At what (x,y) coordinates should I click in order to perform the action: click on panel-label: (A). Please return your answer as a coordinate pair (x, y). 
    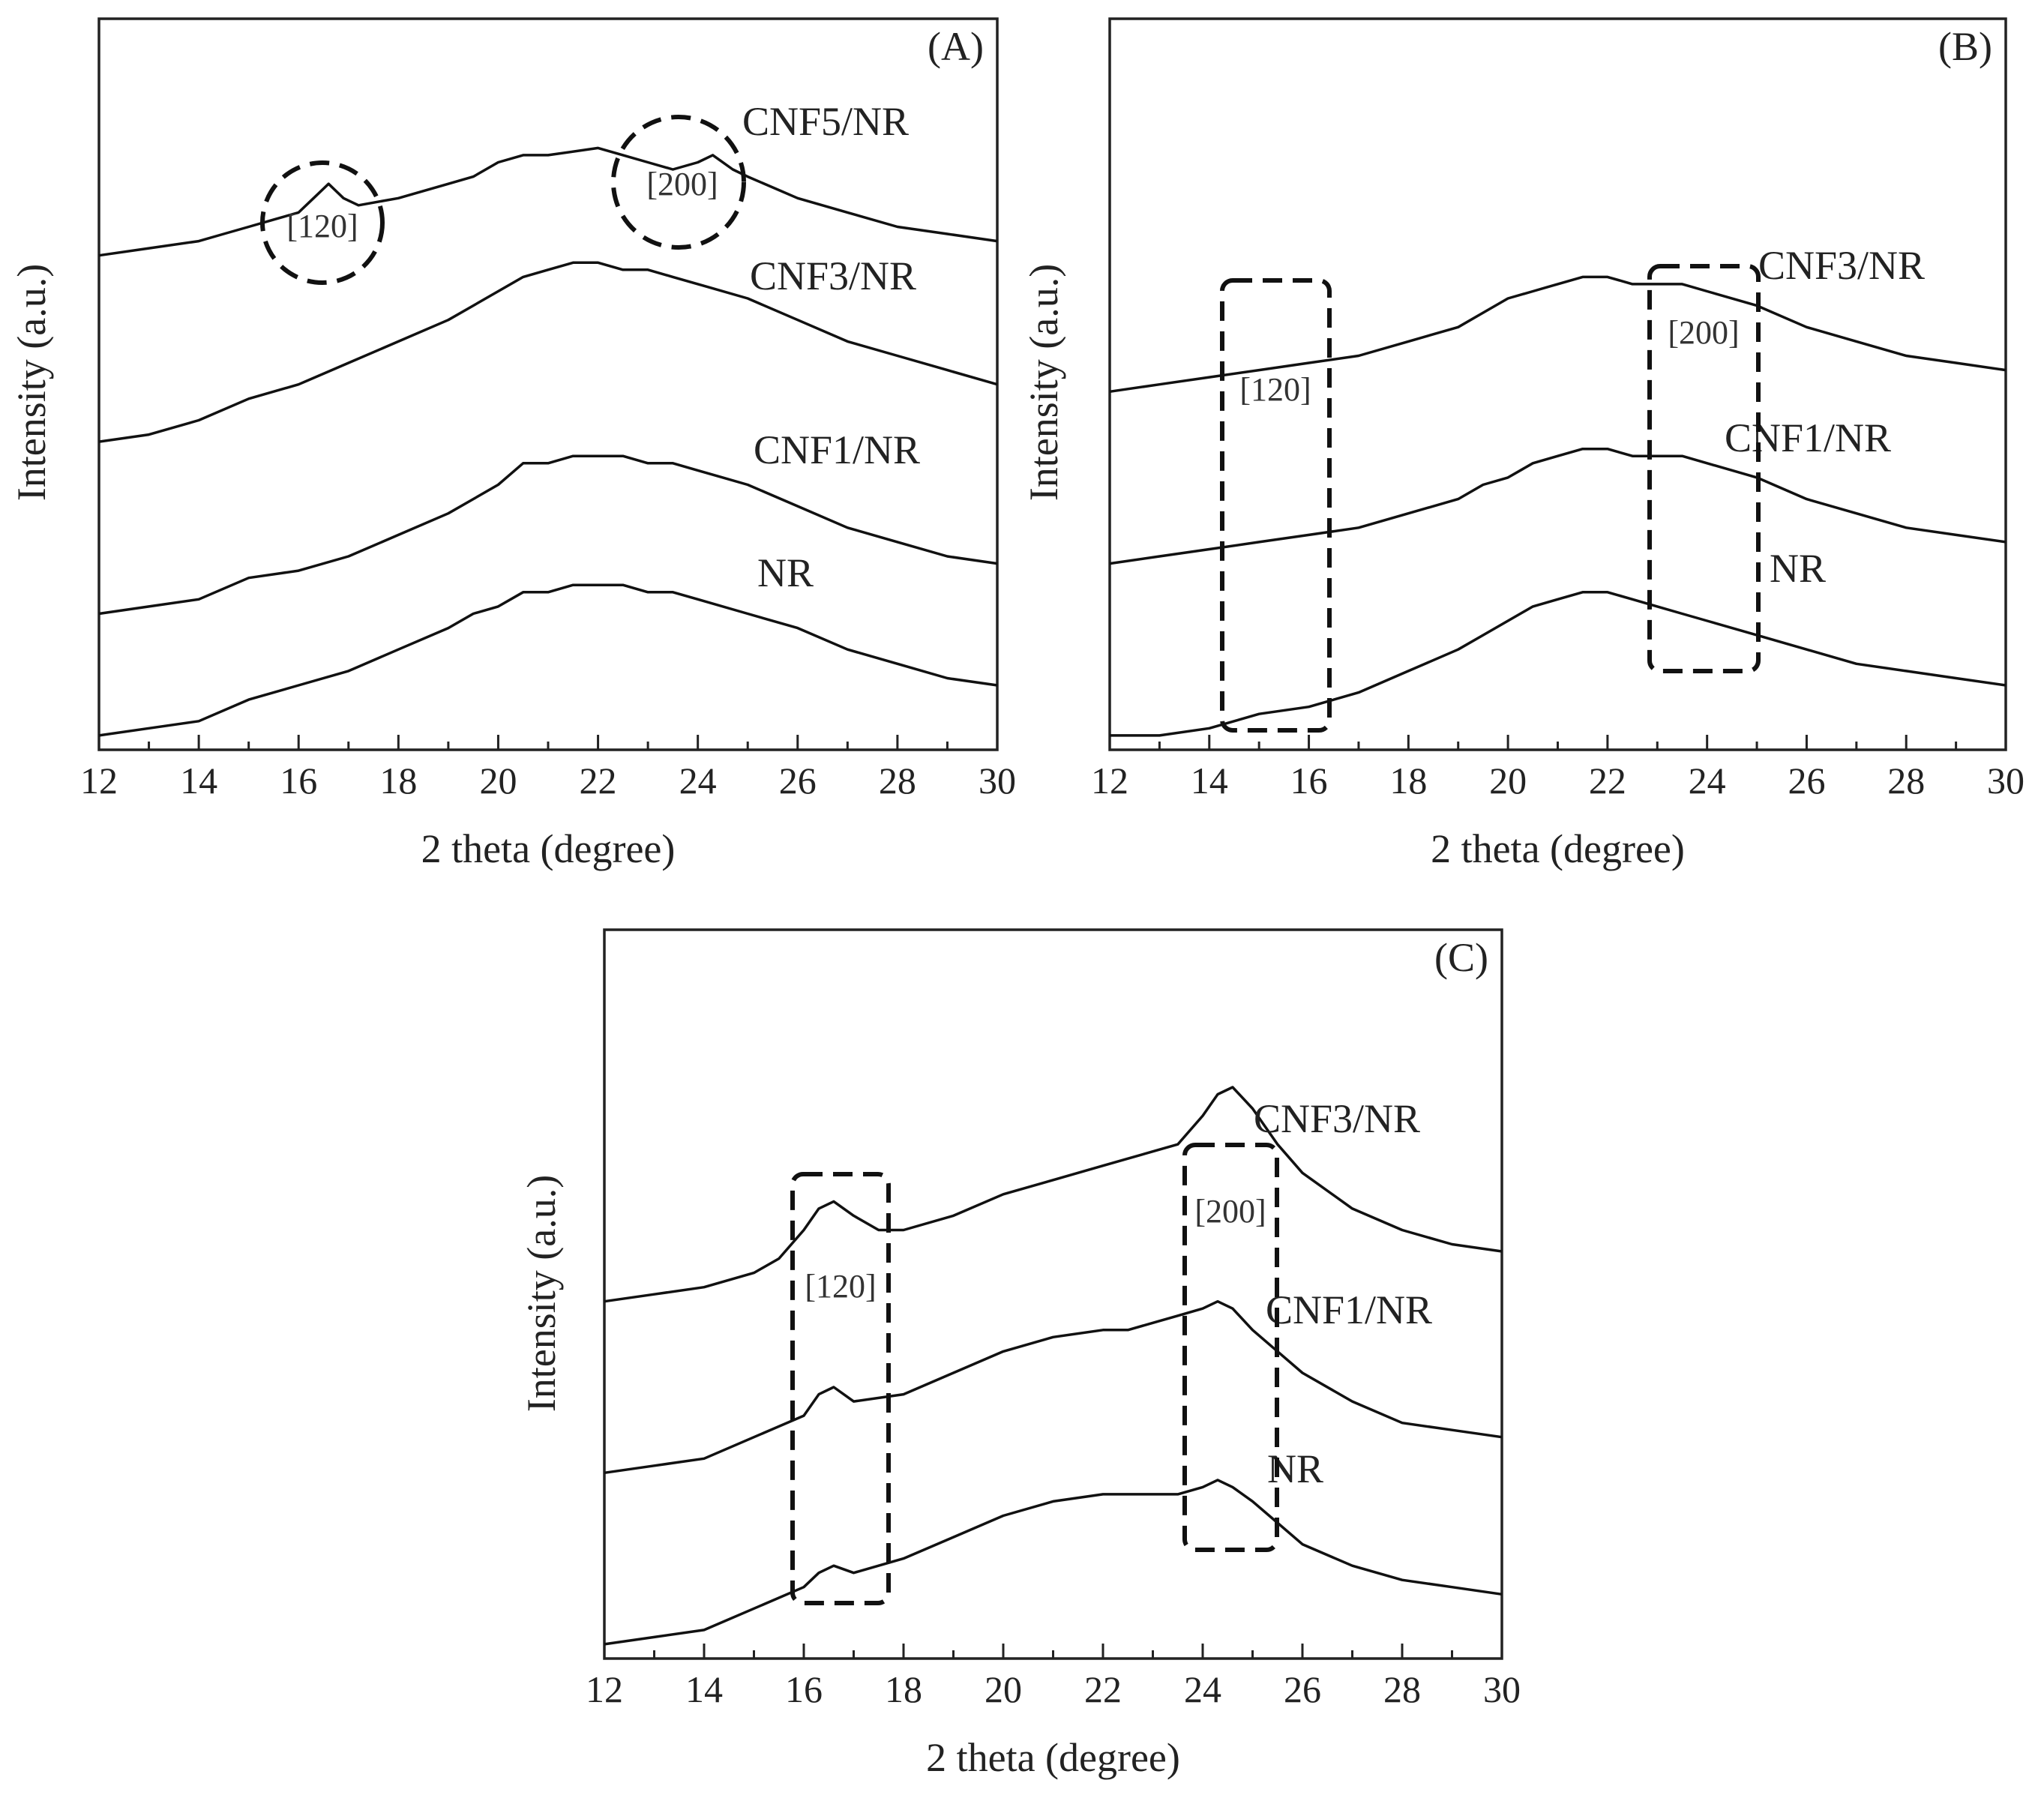
    Looking at the image, I should click on (956, 47).